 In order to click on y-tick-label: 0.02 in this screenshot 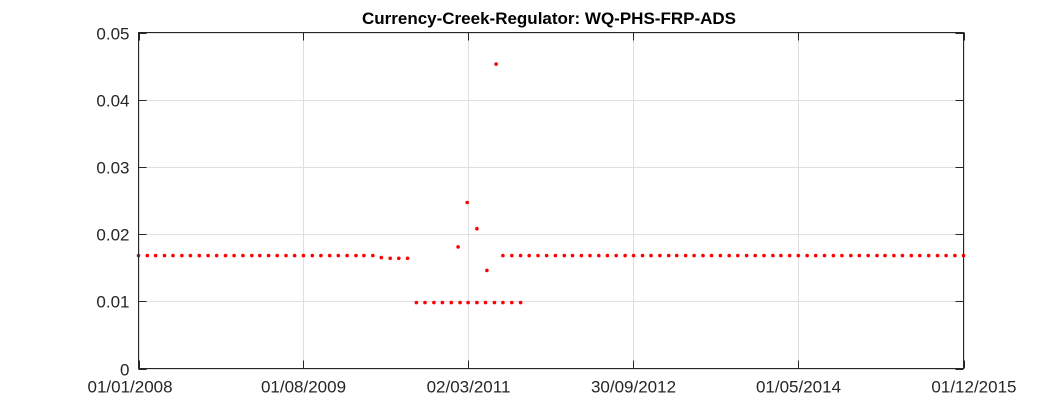, I will do `click(112, 235)`.